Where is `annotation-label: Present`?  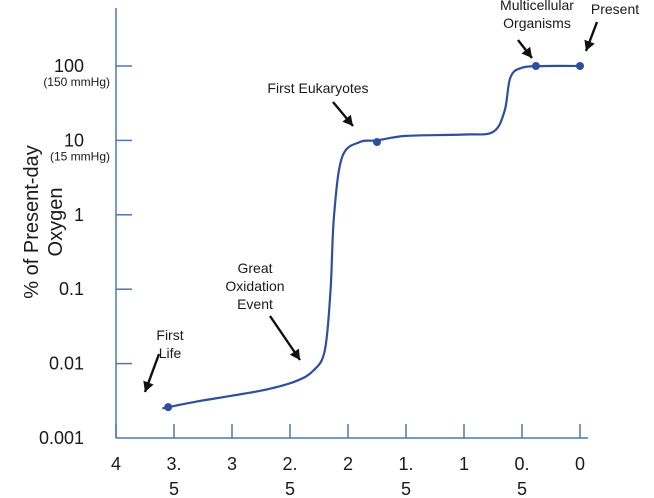 annotation-label: Present is located at coordinates (615, 9).